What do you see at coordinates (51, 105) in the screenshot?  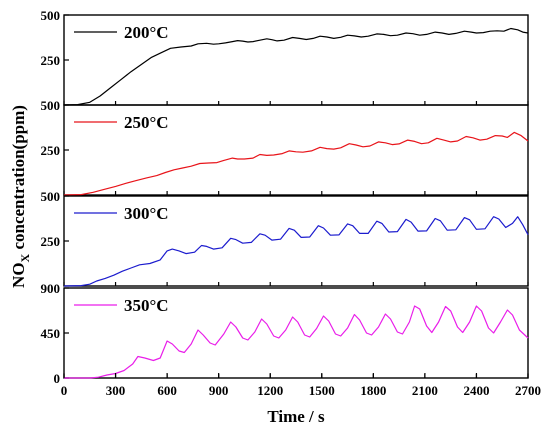 I see `y-tick-label-1-1: 500` at bounding box center [51, 105].